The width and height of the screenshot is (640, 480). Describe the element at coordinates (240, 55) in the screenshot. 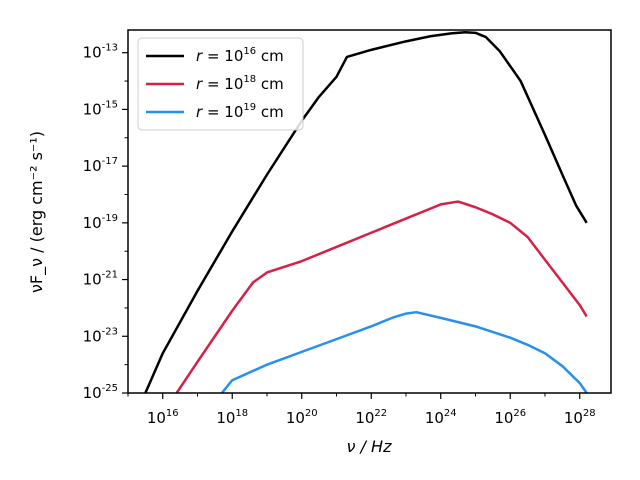

I see `legend-label-1: r = 1016 cm` at that location.